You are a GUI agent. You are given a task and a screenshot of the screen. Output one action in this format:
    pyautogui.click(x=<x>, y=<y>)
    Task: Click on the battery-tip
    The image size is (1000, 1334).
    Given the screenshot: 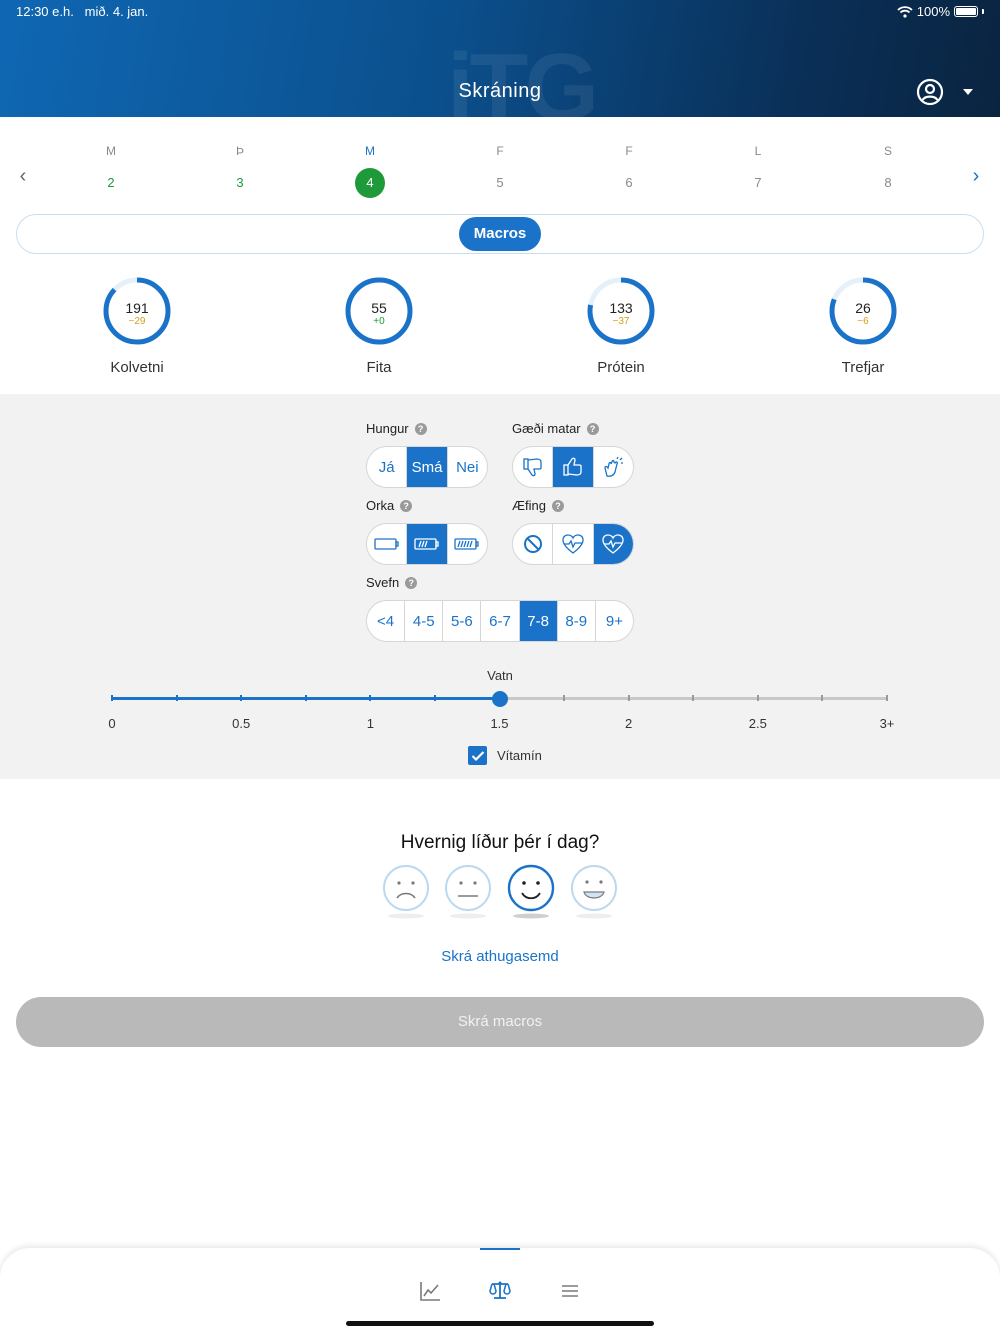 What is the action you would take?
    pyautogui.click(x=983, y=11)
    